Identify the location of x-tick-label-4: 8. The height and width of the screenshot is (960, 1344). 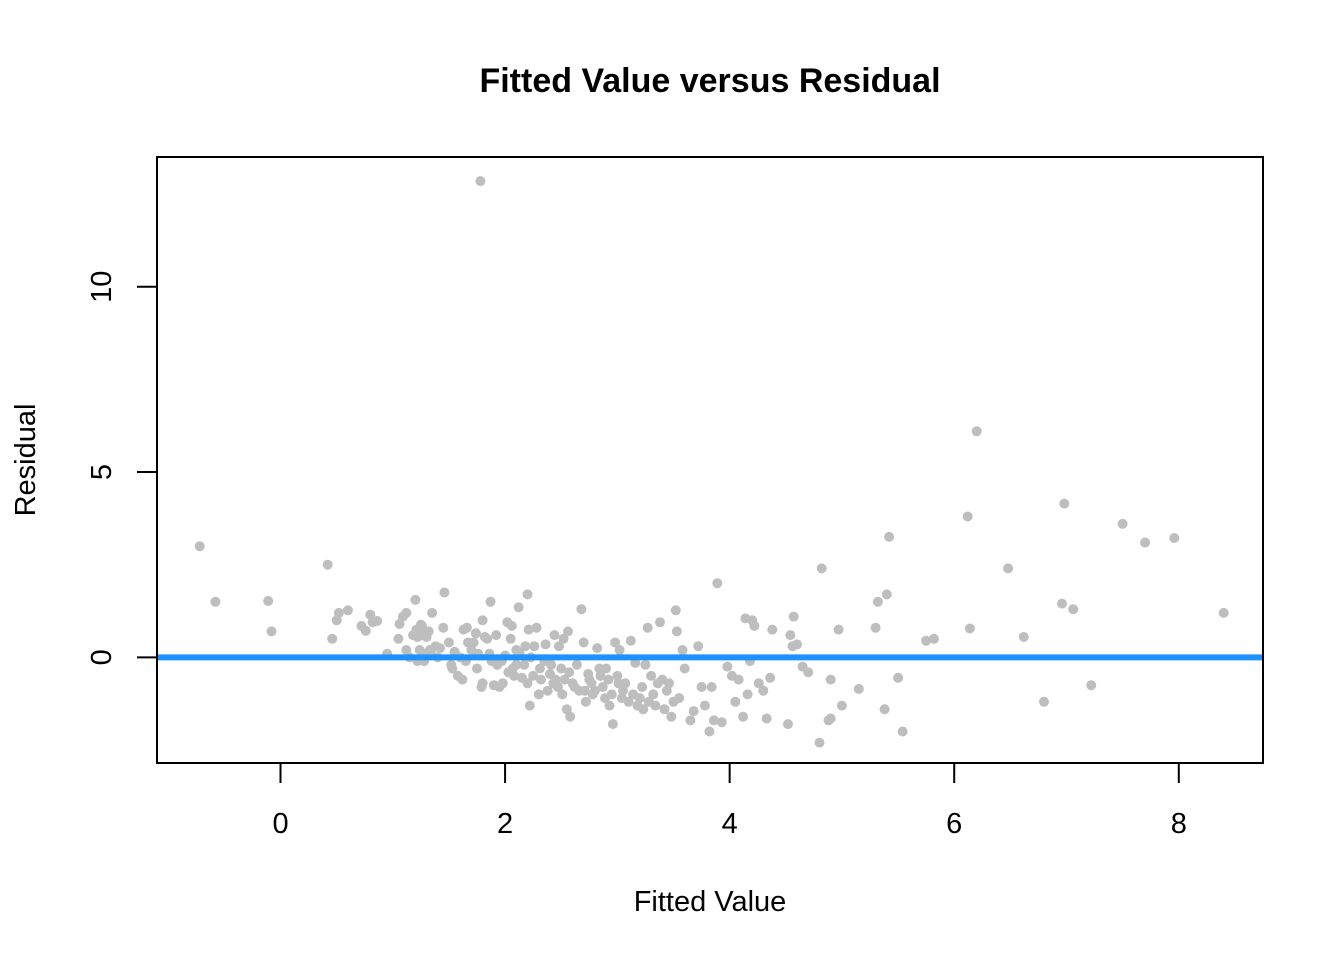
(1179, 824).